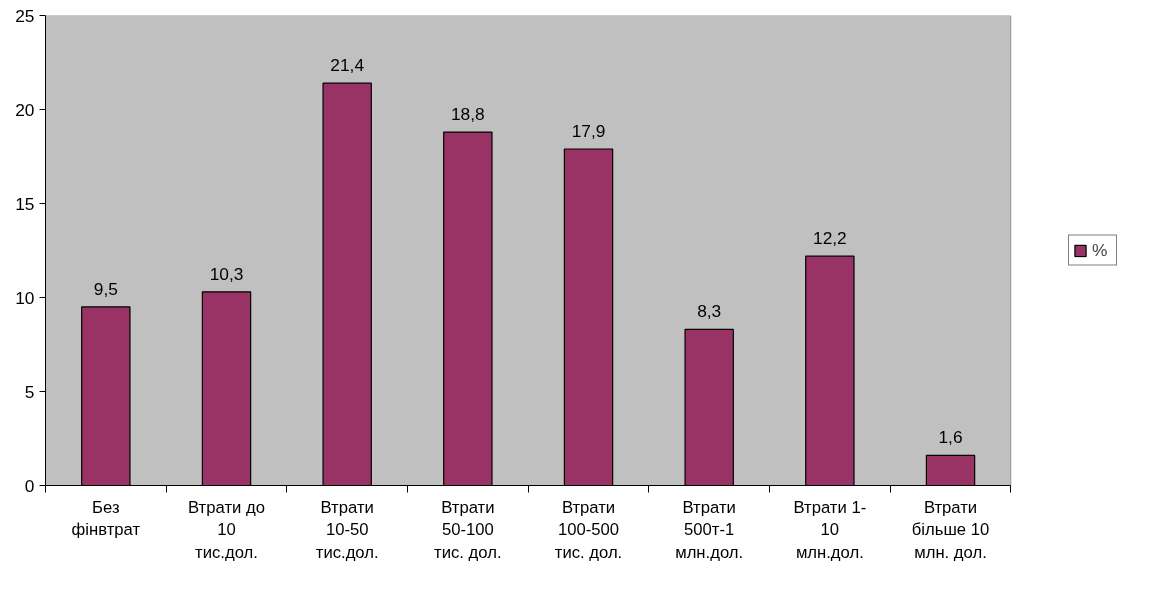  I want to click on y-tick-label: 15, so click(25, 203).